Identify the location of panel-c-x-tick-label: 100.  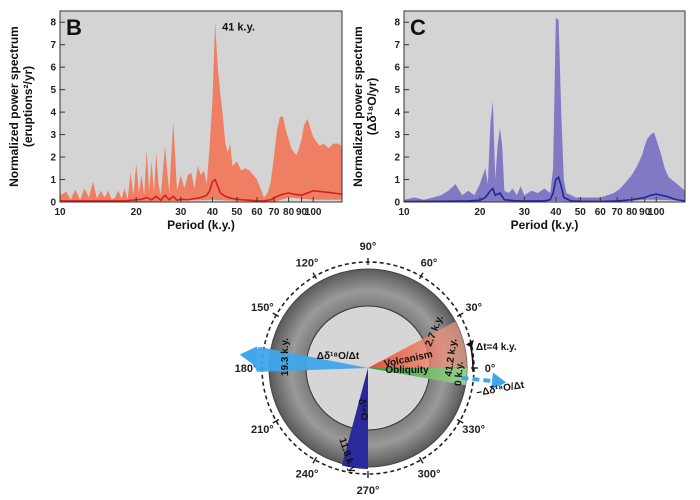
(656, 212).